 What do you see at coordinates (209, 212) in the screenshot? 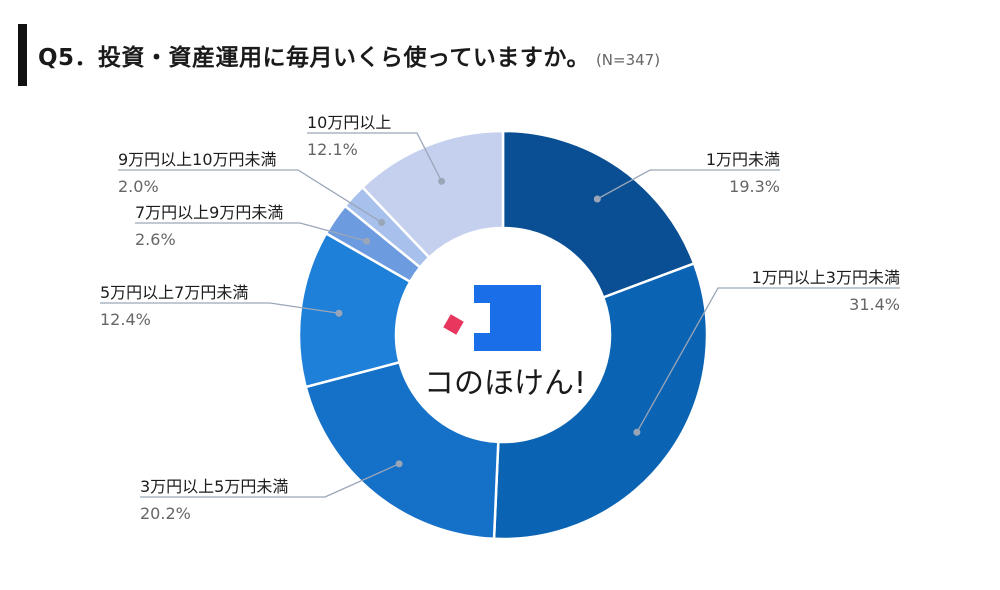
I see `slice-label: 7万円以上9万円未満` at bounding box center [209, 212].